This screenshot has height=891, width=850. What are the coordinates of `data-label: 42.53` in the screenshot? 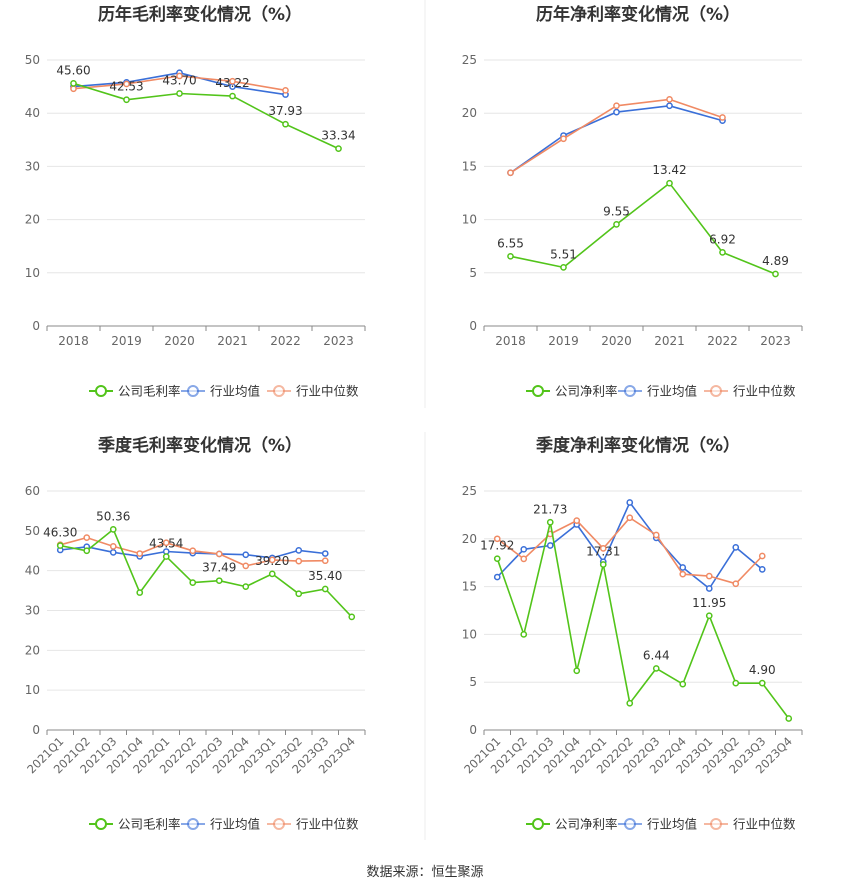 It's located at (126, 87).